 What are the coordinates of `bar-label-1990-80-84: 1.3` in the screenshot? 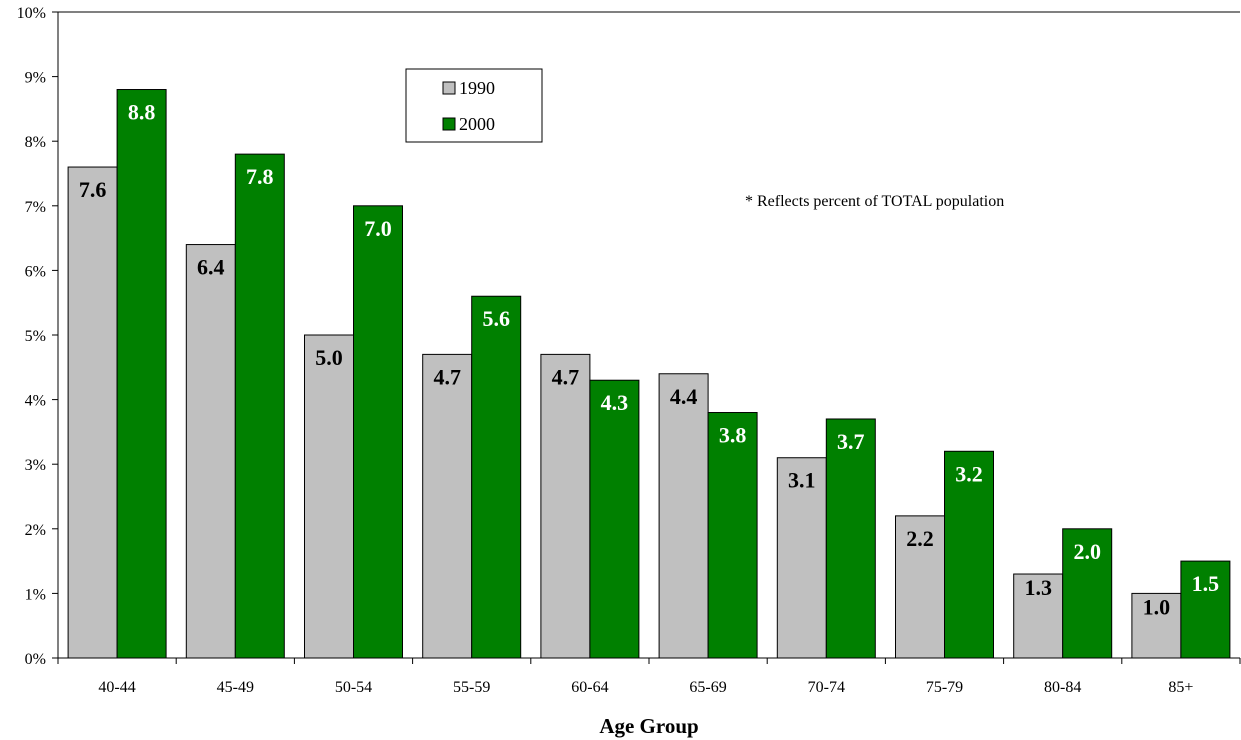 It's located at (1038, 587).